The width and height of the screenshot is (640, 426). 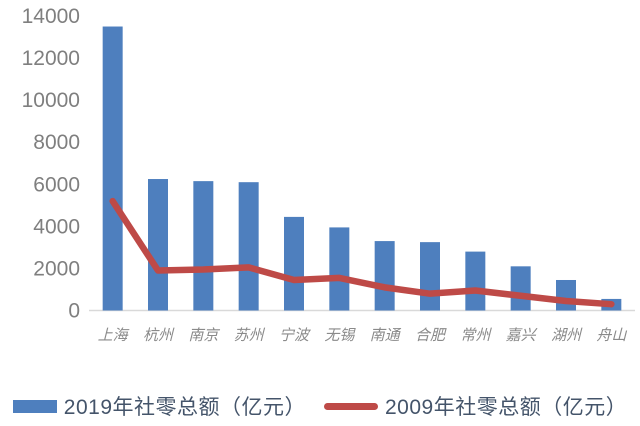 I want to click on bar-常州, so click(x=475, y=281).